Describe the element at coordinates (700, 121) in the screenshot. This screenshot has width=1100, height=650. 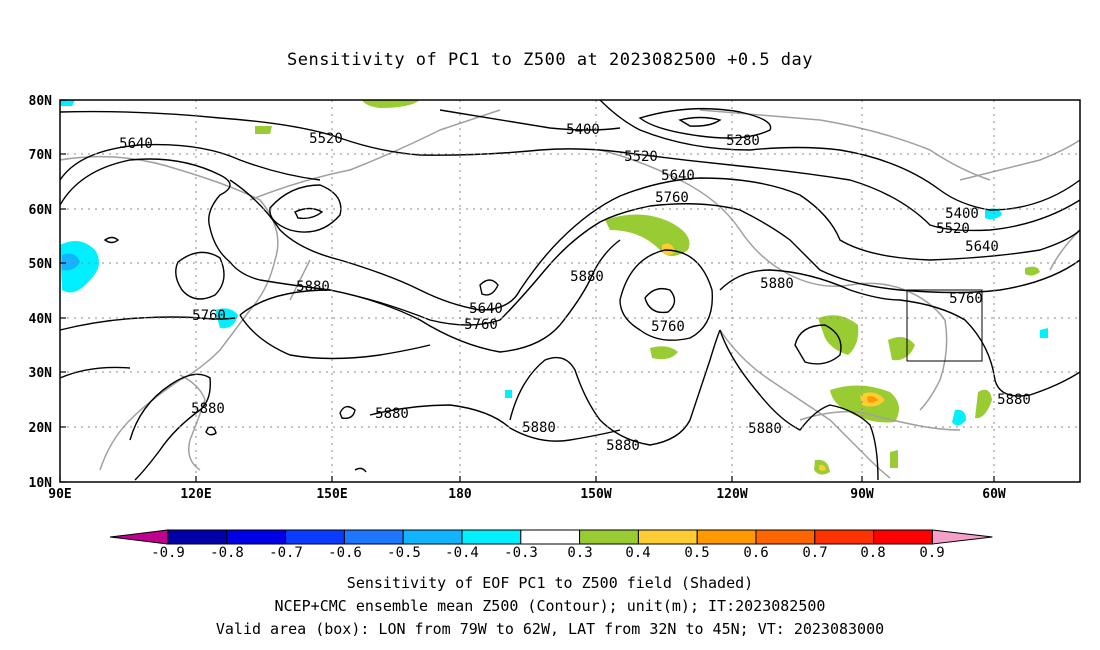
I see `contour-5280-inner` at that location.